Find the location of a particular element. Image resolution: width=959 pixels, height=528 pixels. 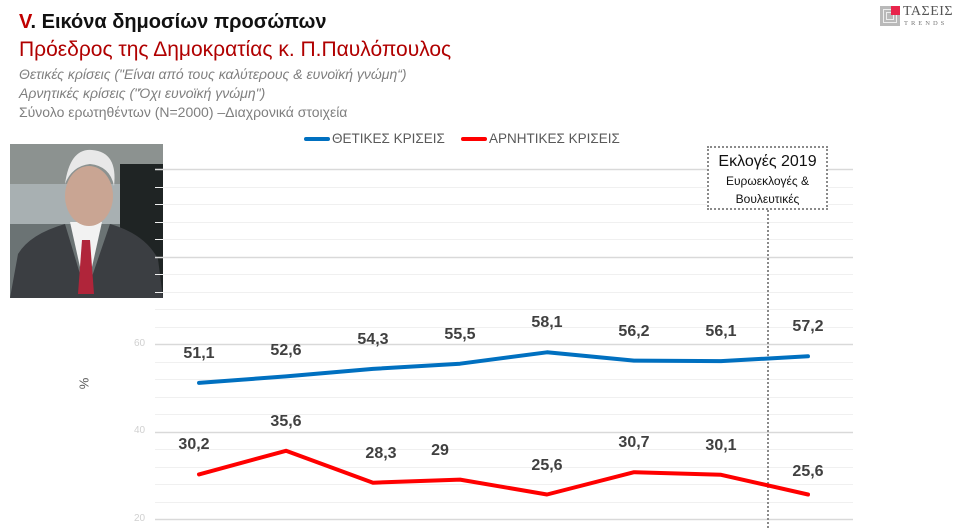

portrait-image-icon is located at coordinates (86, 221).